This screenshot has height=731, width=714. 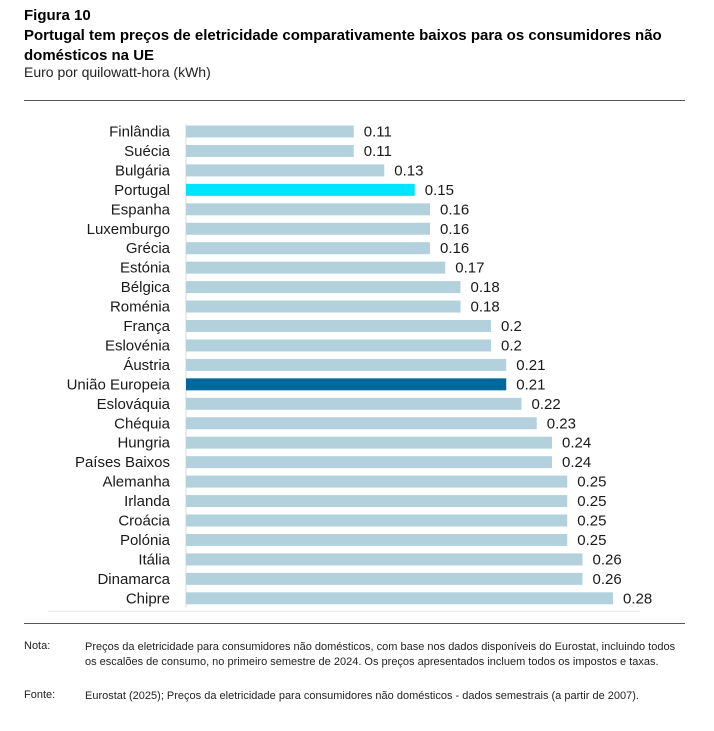 I want to click on category-label: Itália, so click(x=154, y=559).